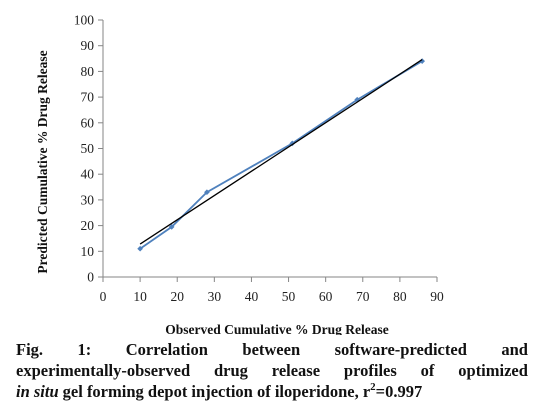 The height and width of the screenshot is (419, 536). Describe the element at coordinates (88, 45) in the screenshot. I see `y-tick-label: 90` at that location.